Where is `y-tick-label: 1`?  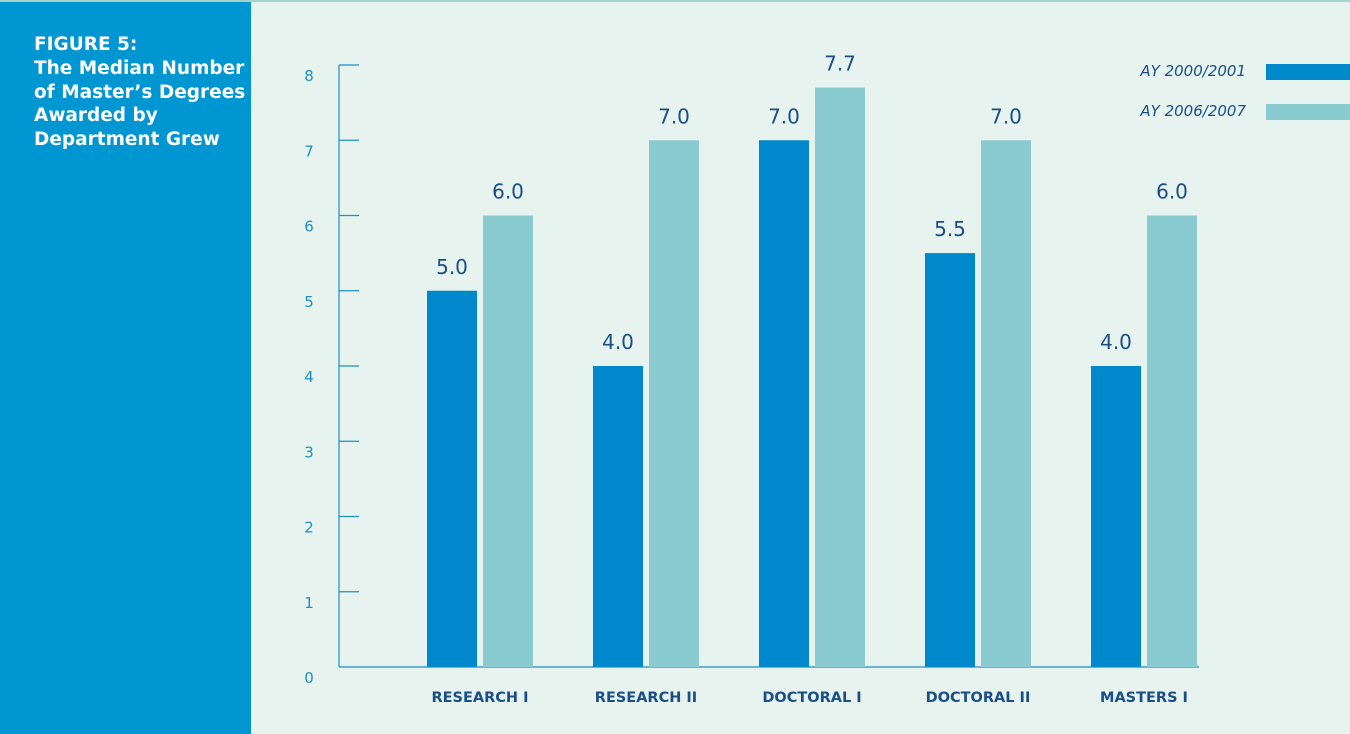 y-tick-label: 1 is located at coordinates (309, 603).